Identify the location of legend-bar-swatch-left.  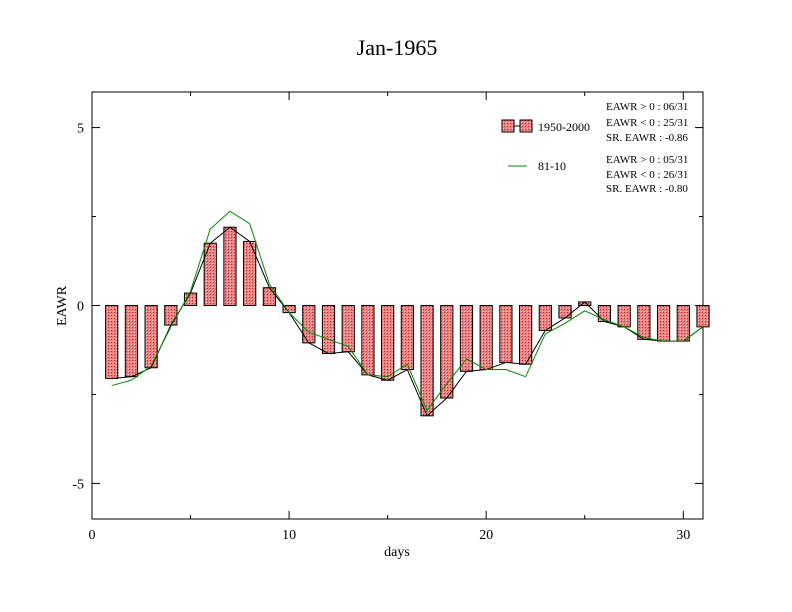
(508, 126).